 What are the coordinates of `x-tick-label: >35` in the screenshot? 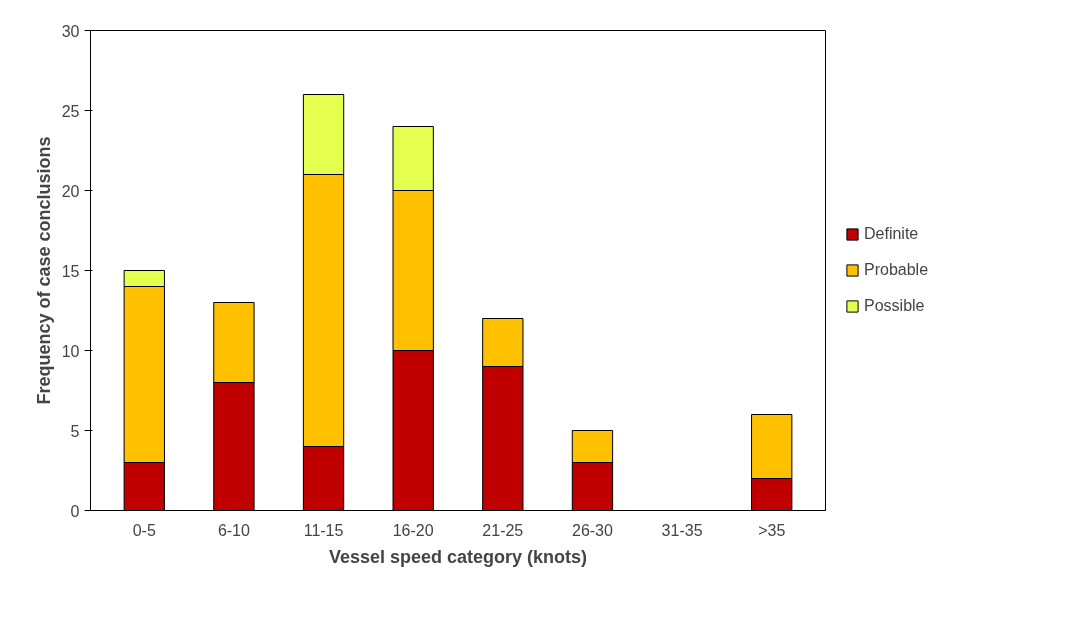 It's located at (772, 530).